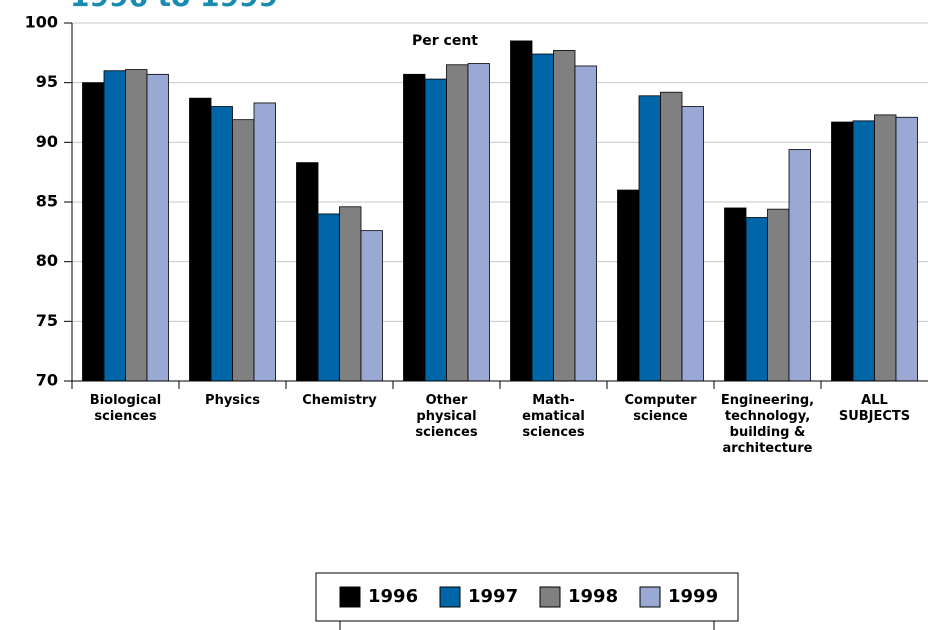 The width and height of the screenshot is (928, 630). What do you see at coordinates (41, 22) in the screenshot?
I see `y-tick-label: 100` at bounding box center [41, 22].